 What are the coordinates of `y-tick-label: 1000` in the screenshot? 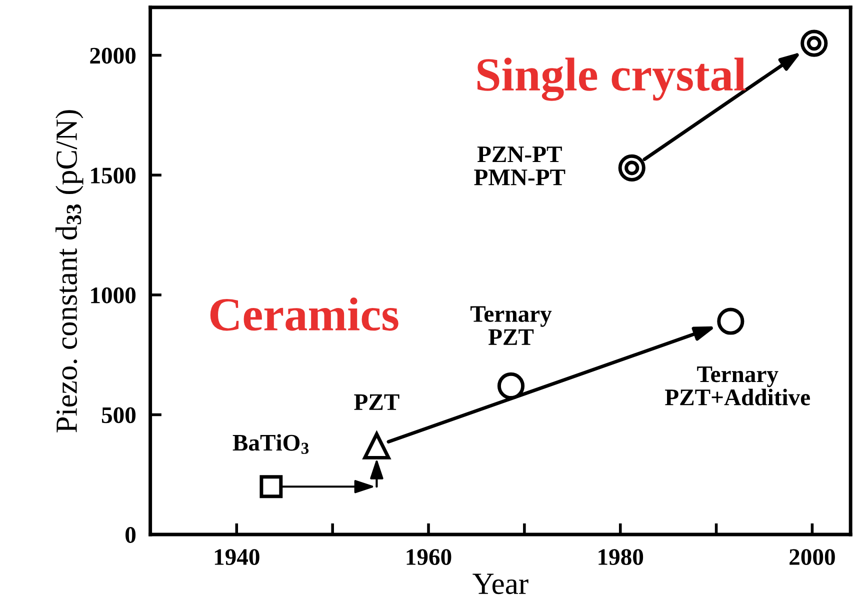 It's located at (113, 295).